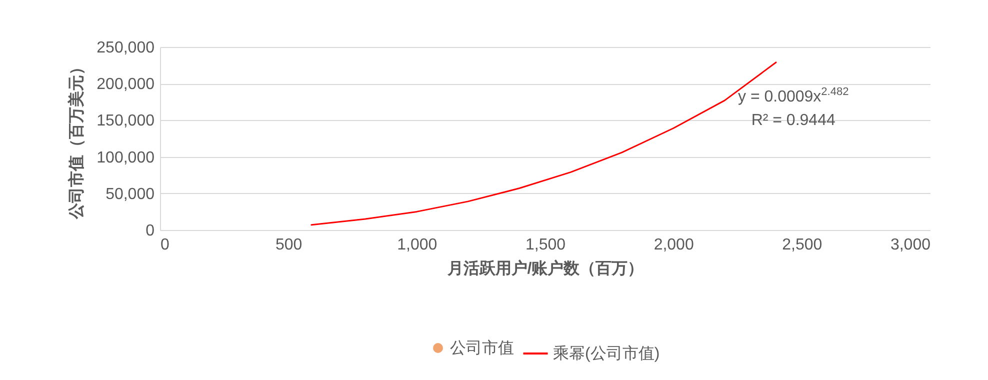 The width and height of the screenshot is (988, 380). I want to click on y-tick-label: 50,000, so click(130, 194).